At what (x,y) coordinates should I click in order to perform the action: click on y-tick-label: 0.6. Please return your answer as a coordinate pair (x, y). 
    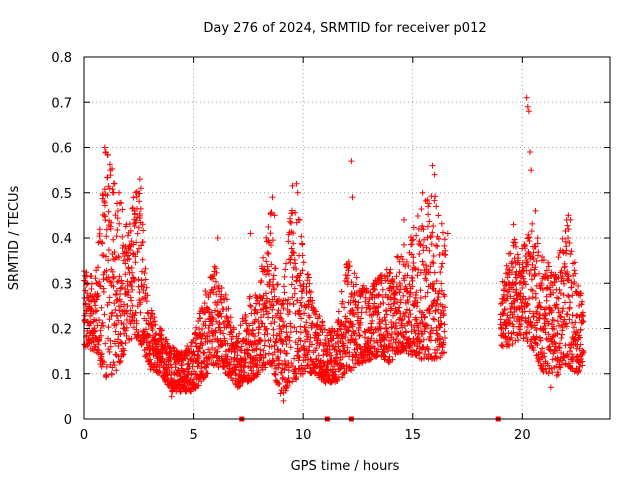
    Looking at the image, I should click on (61, 149).